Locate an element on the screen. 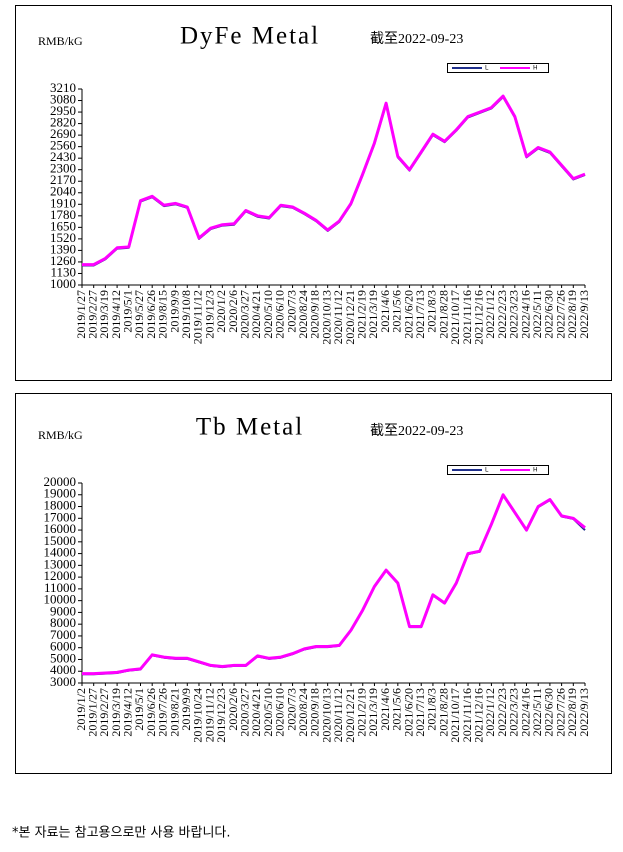 This screenshot has width=623, height=852. x-tick-label: 2020/1/2 is located at coordinates (221, 311).